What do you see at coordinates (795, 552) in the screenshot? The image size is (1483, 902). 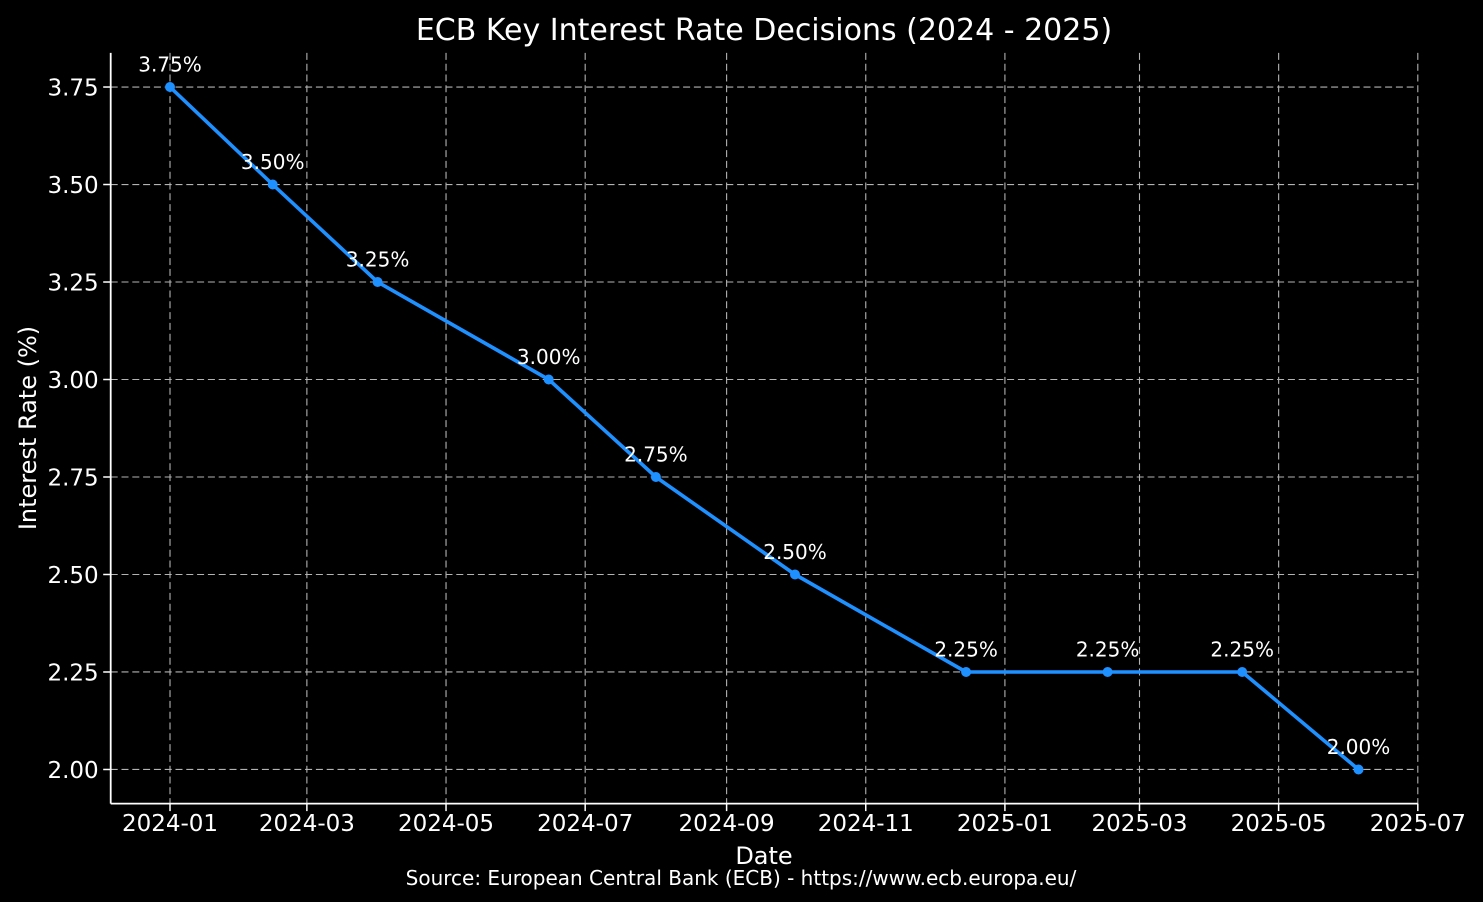 I see `data-point-label: 2.50%` at bounding box center [795, 552].